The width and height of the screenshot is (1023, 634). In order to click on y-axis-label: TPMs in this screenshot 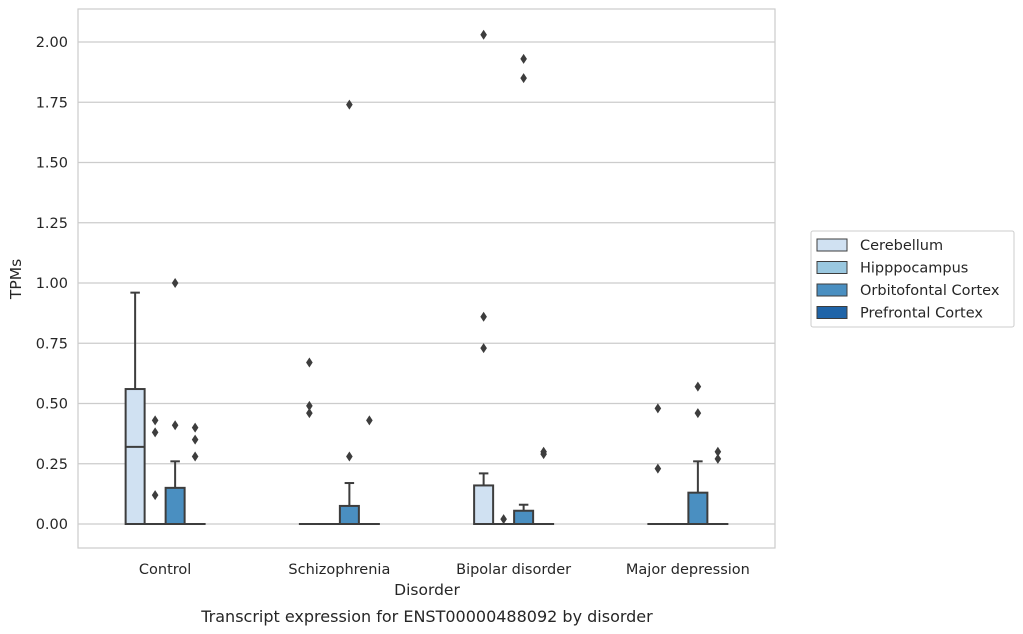, I will do `click(16, 279)`.